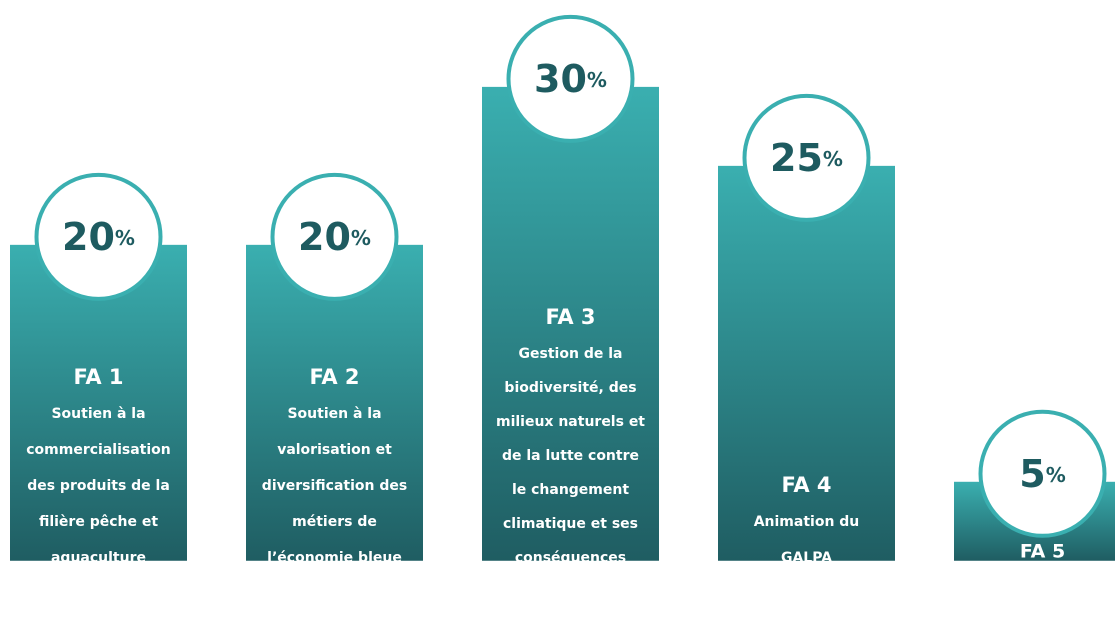 The height and width of the screenshot is (635, 1115). I want to click on amount: 200 000 €, so click(806, 603).